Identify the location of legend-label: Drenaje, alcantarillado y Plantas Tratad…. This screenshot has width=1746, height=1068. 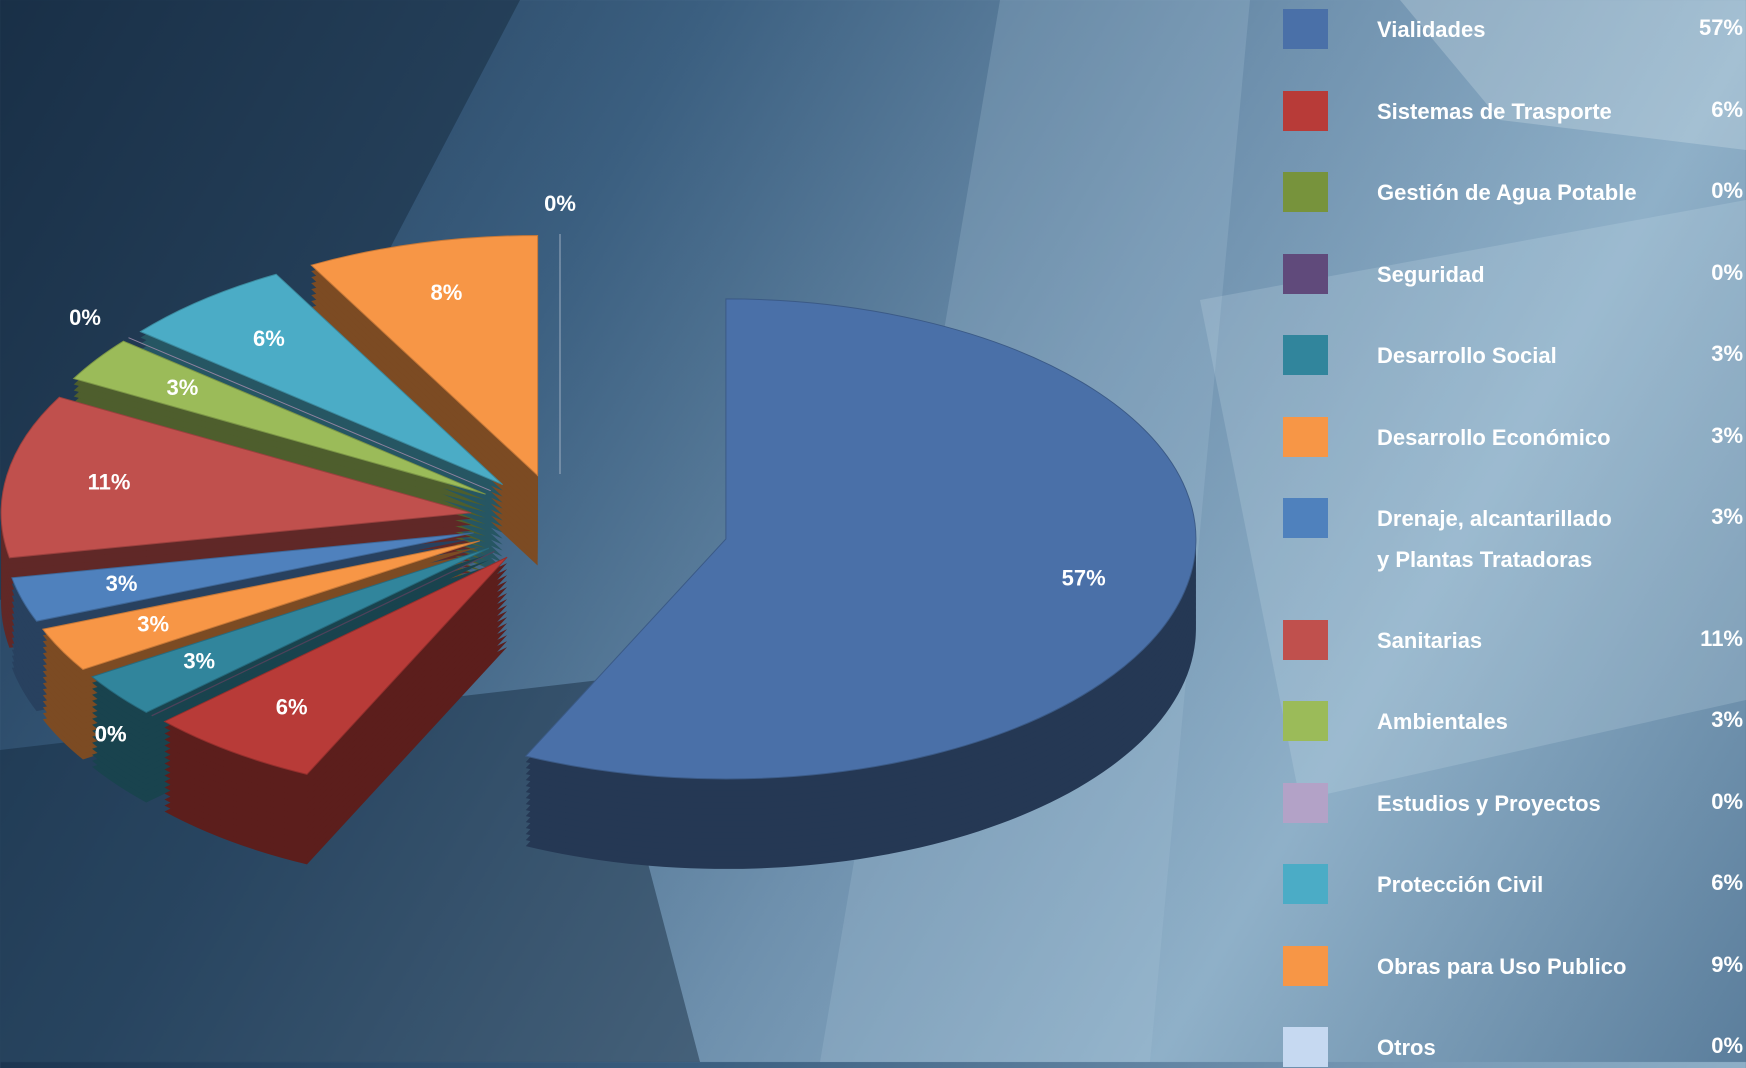
(1494, 539).